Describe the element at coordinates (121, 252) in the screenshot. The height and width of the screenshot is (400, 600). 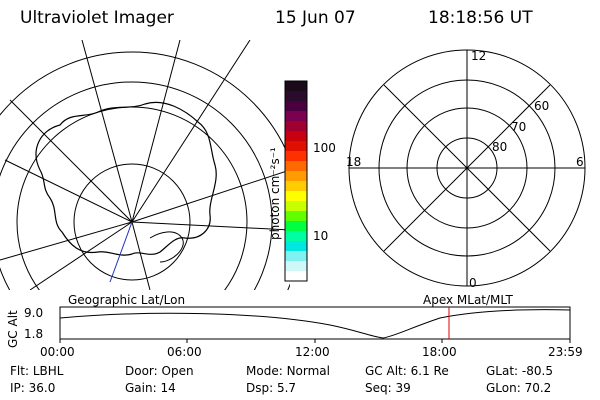
I see `track-line` at that location.